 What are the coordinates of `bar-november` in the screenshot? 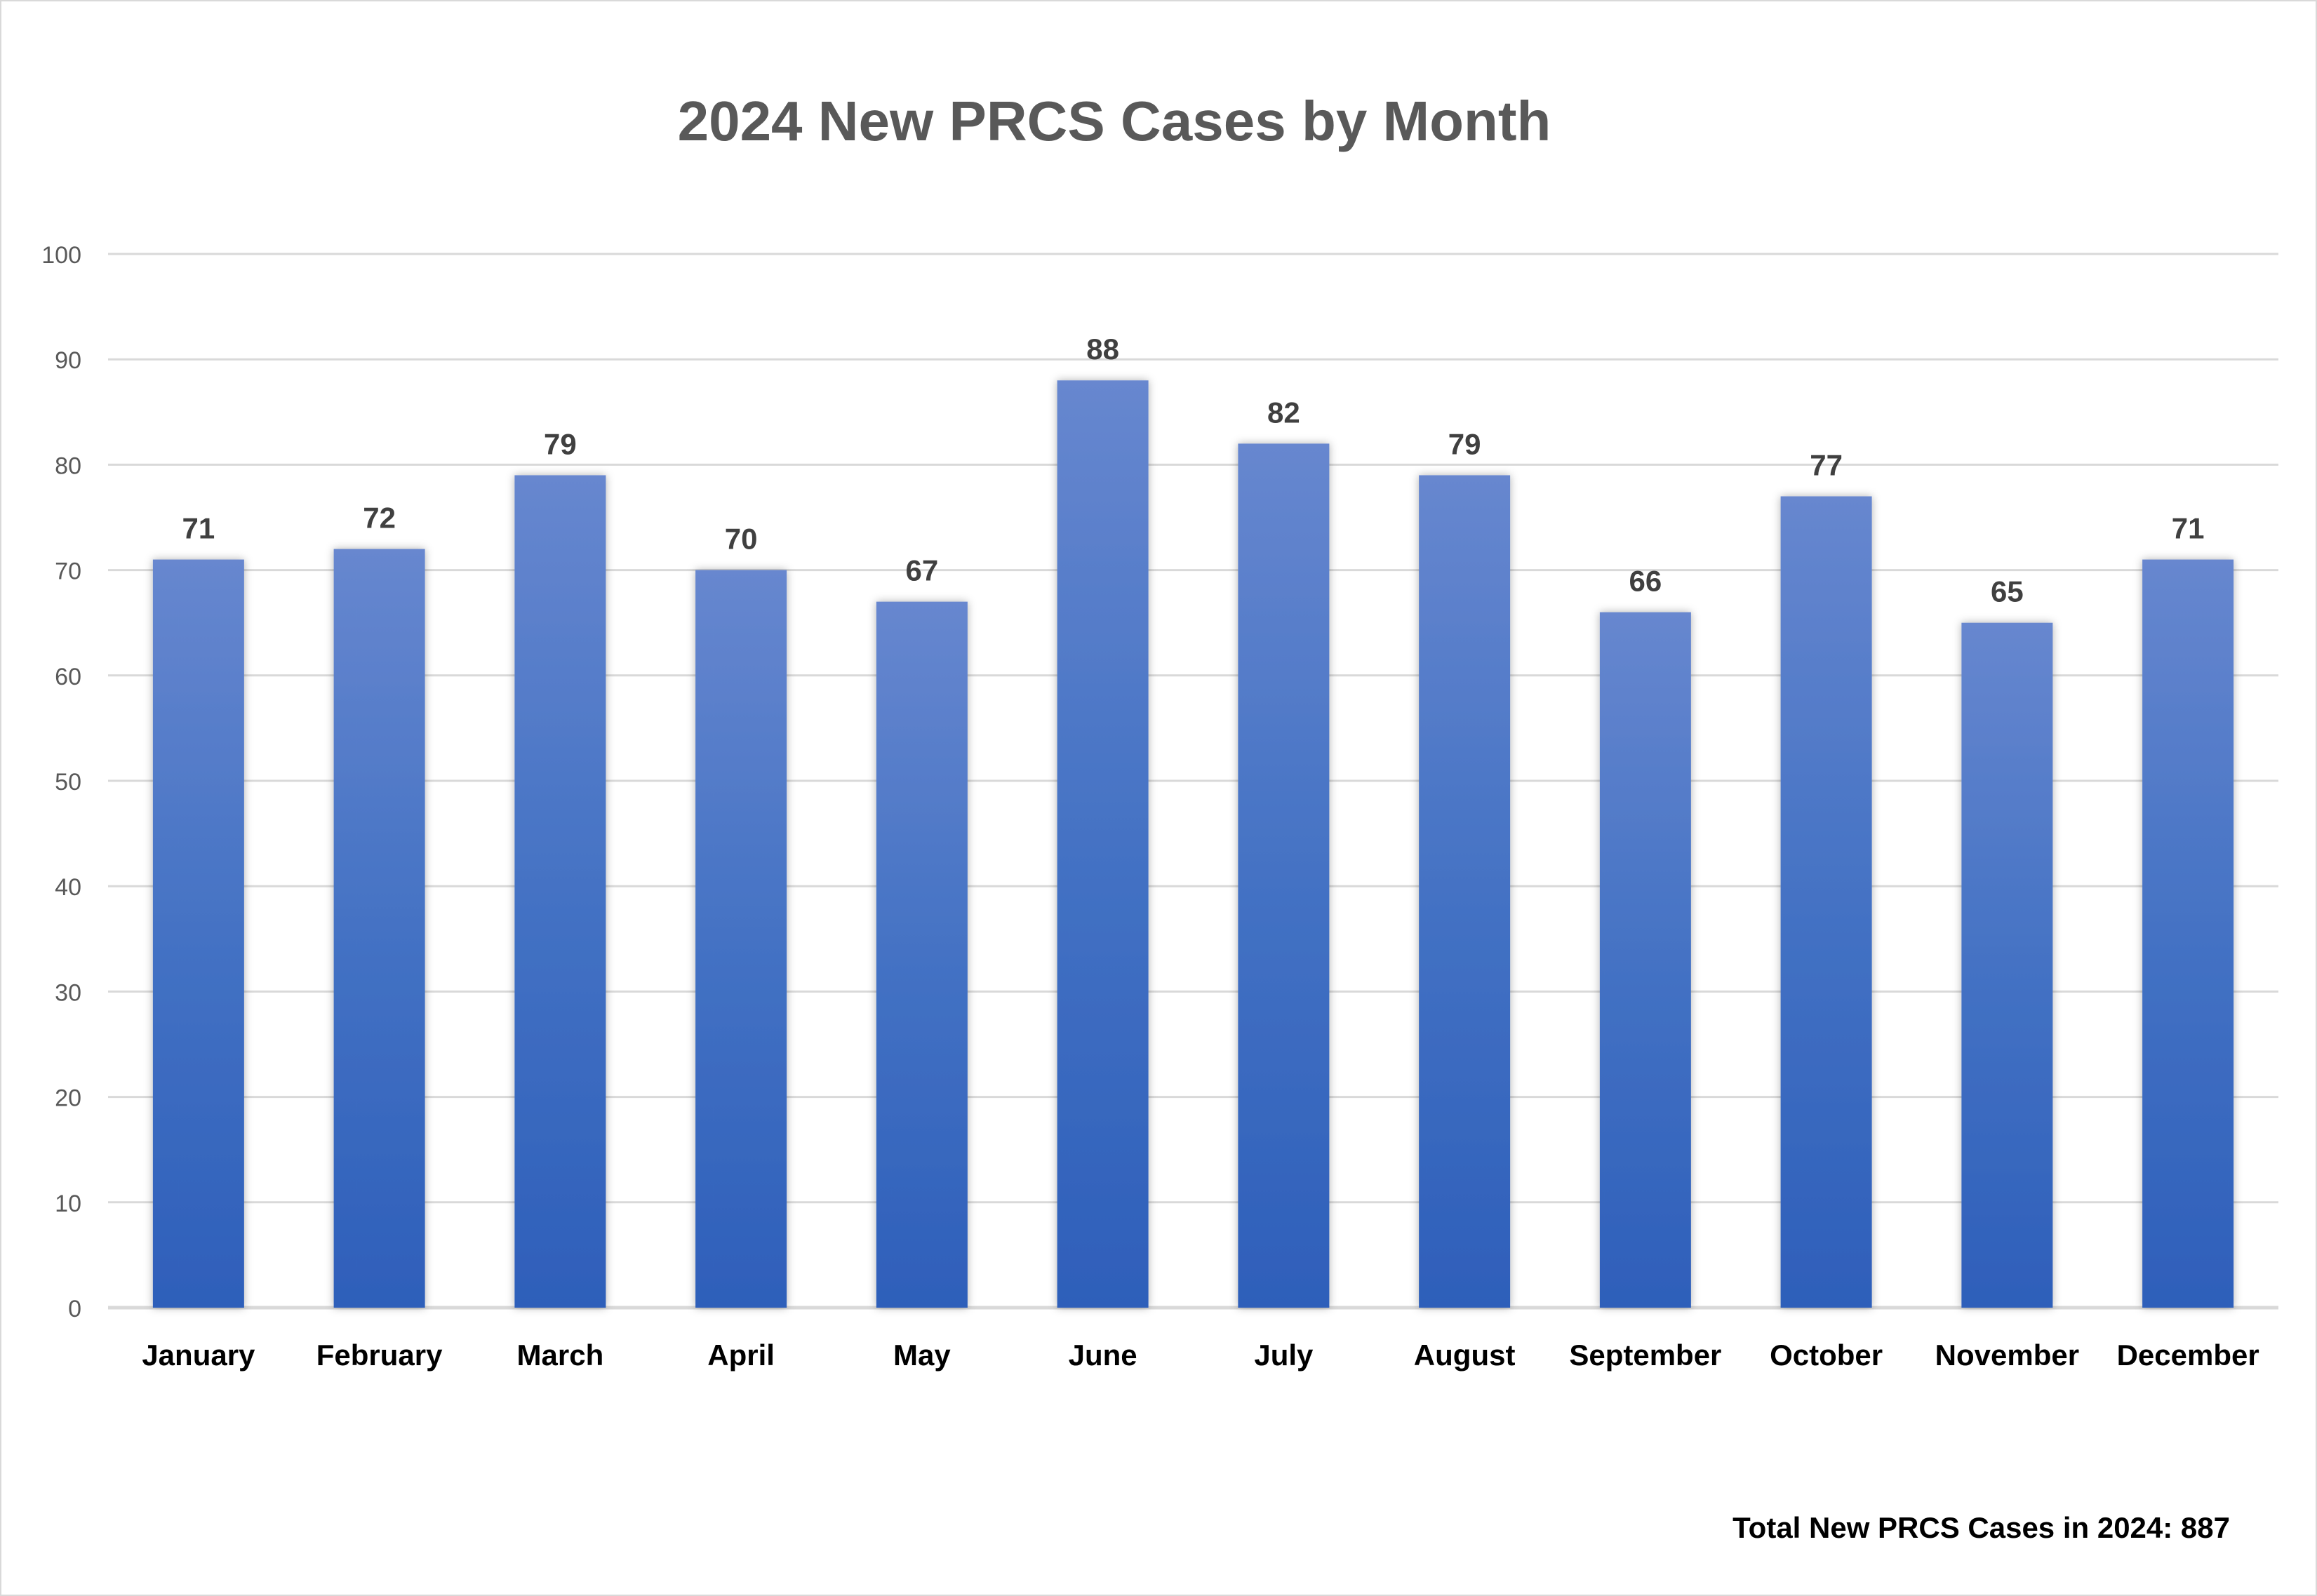 It's located at (2007, 965).